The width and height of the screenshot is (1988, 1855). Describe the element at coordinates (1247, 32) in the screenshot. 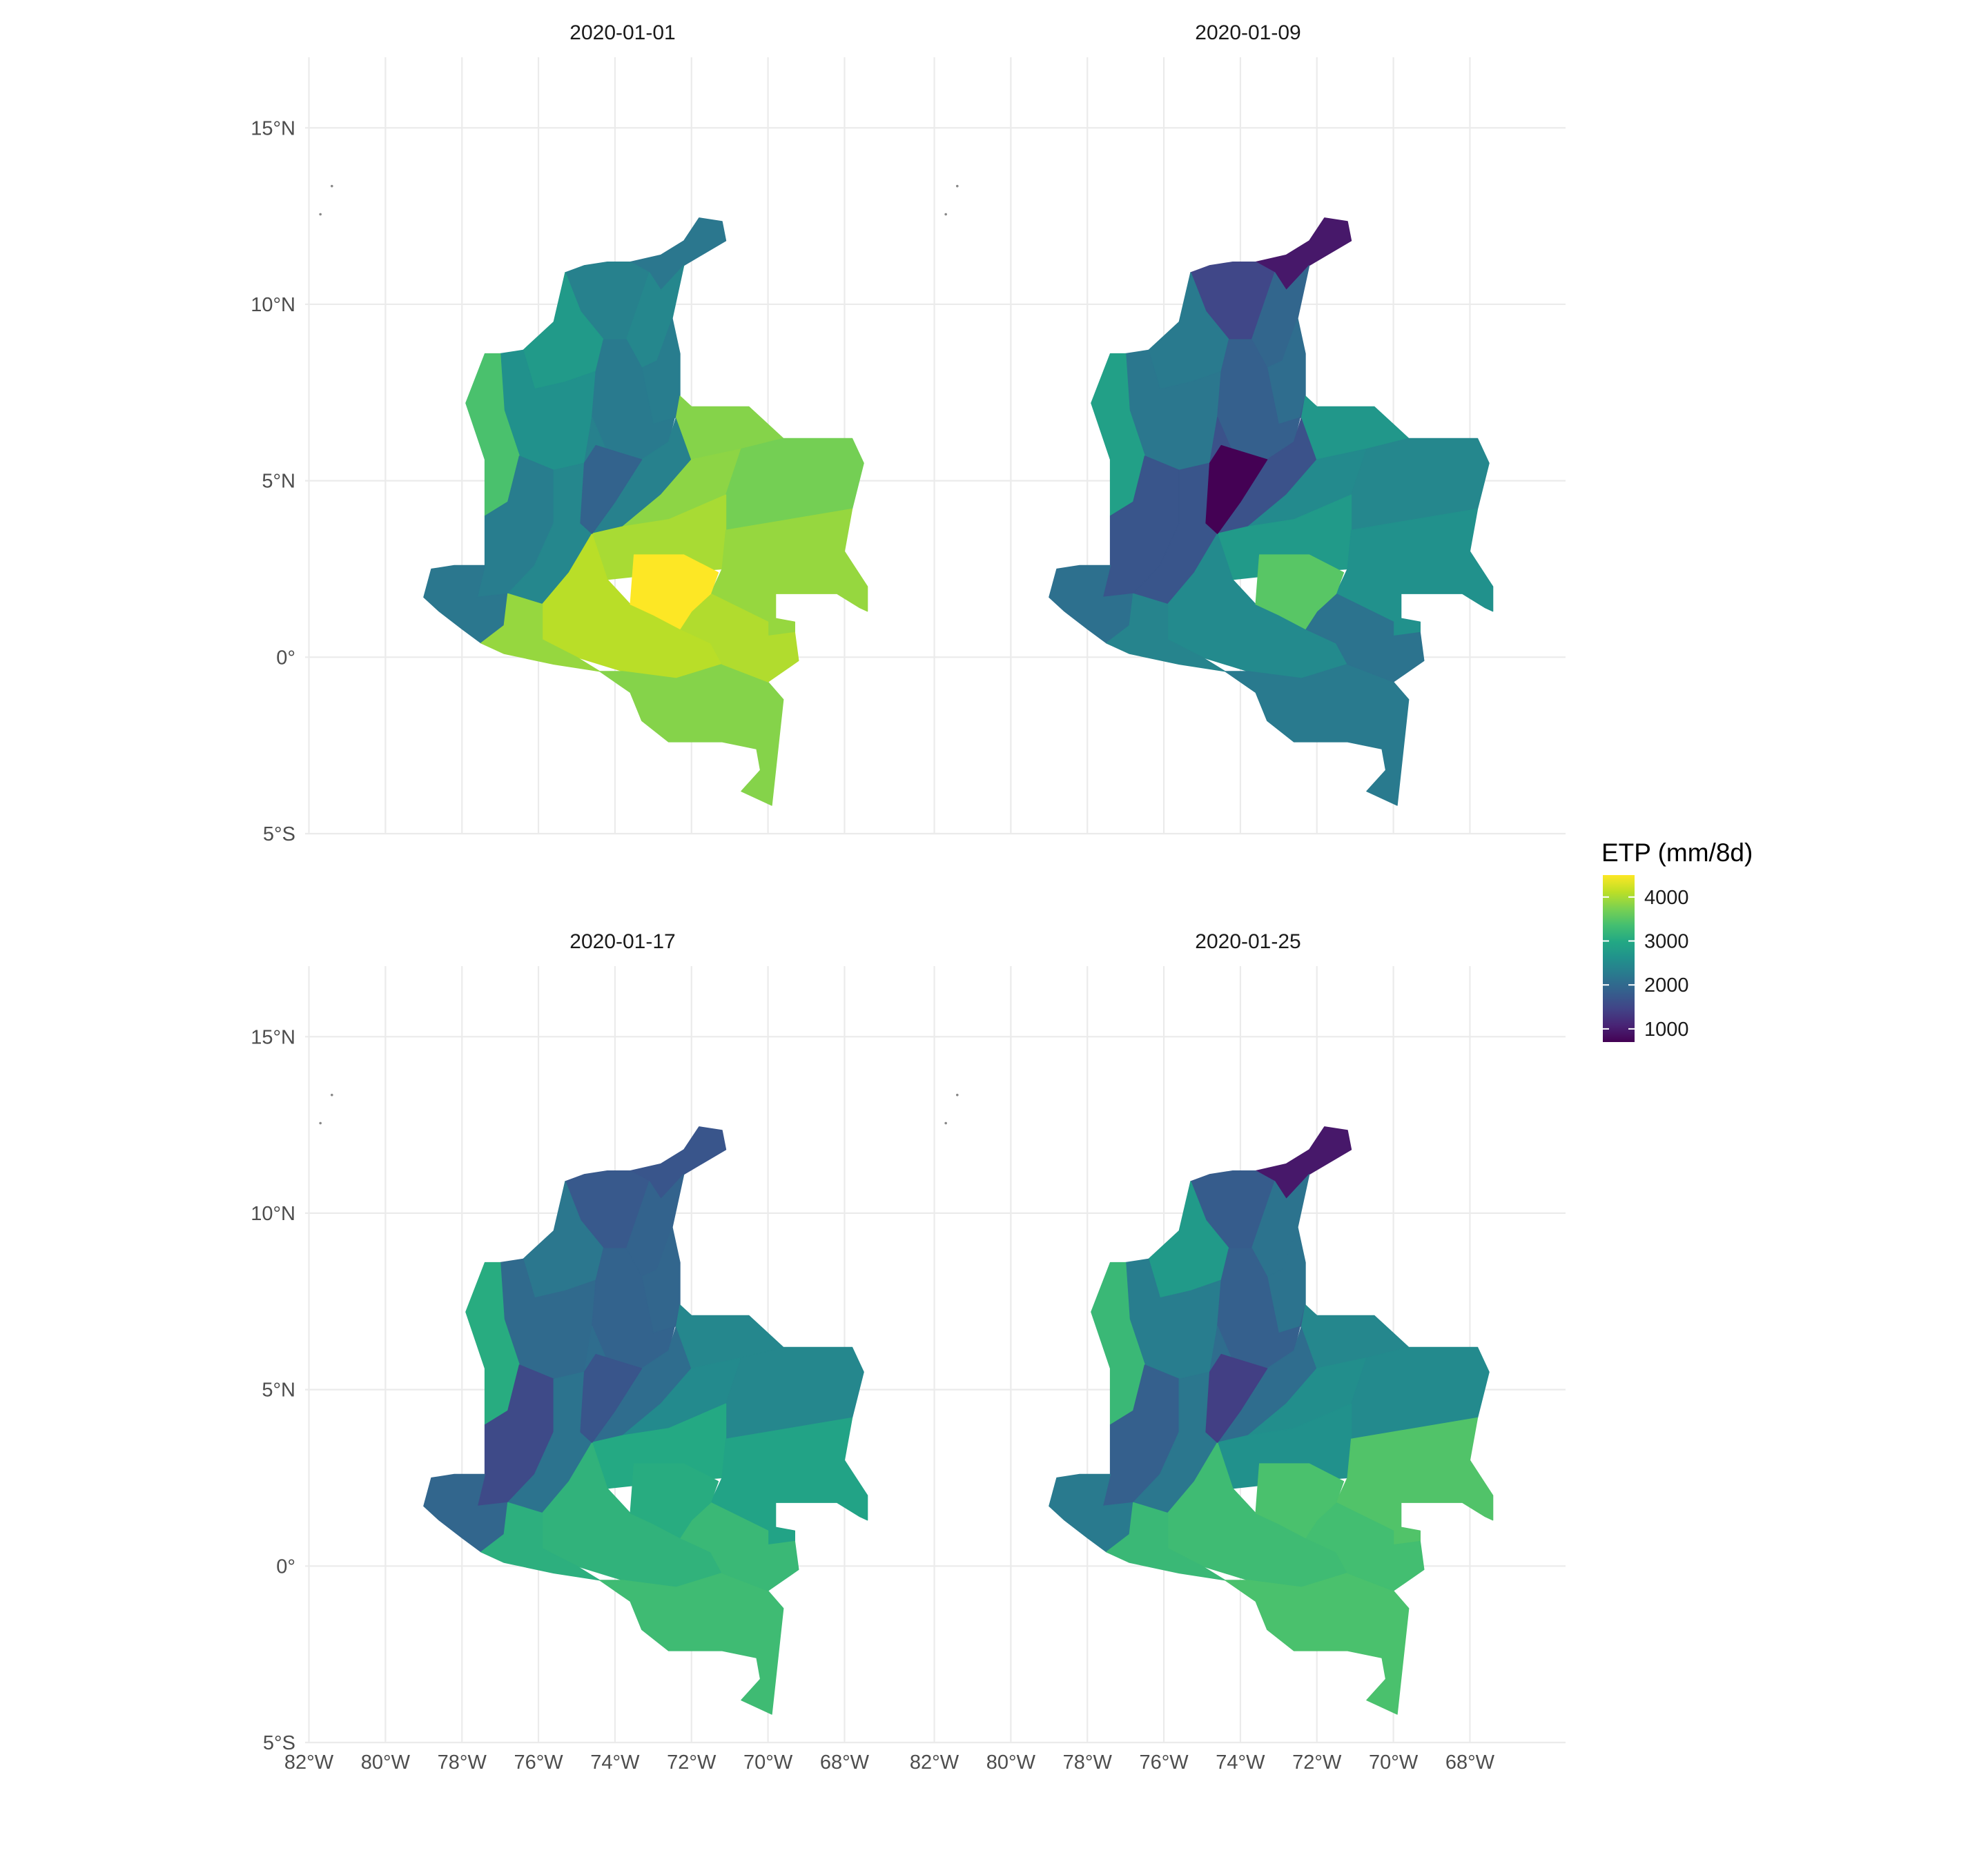

I see `panel-title: 2020-01-09` at that location.